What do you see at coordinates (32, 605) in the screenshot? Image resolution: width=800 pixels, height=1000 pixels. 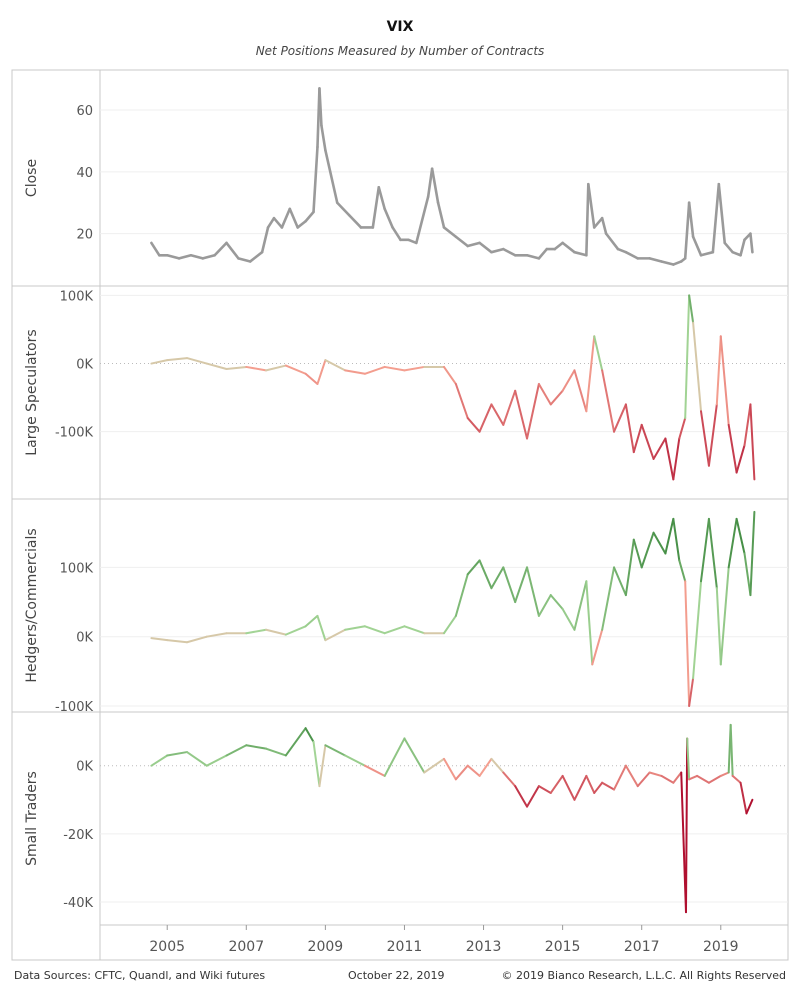 I see `panel-3-ylabel: Hedgers/Commercials` at bounding box center [32, 605].